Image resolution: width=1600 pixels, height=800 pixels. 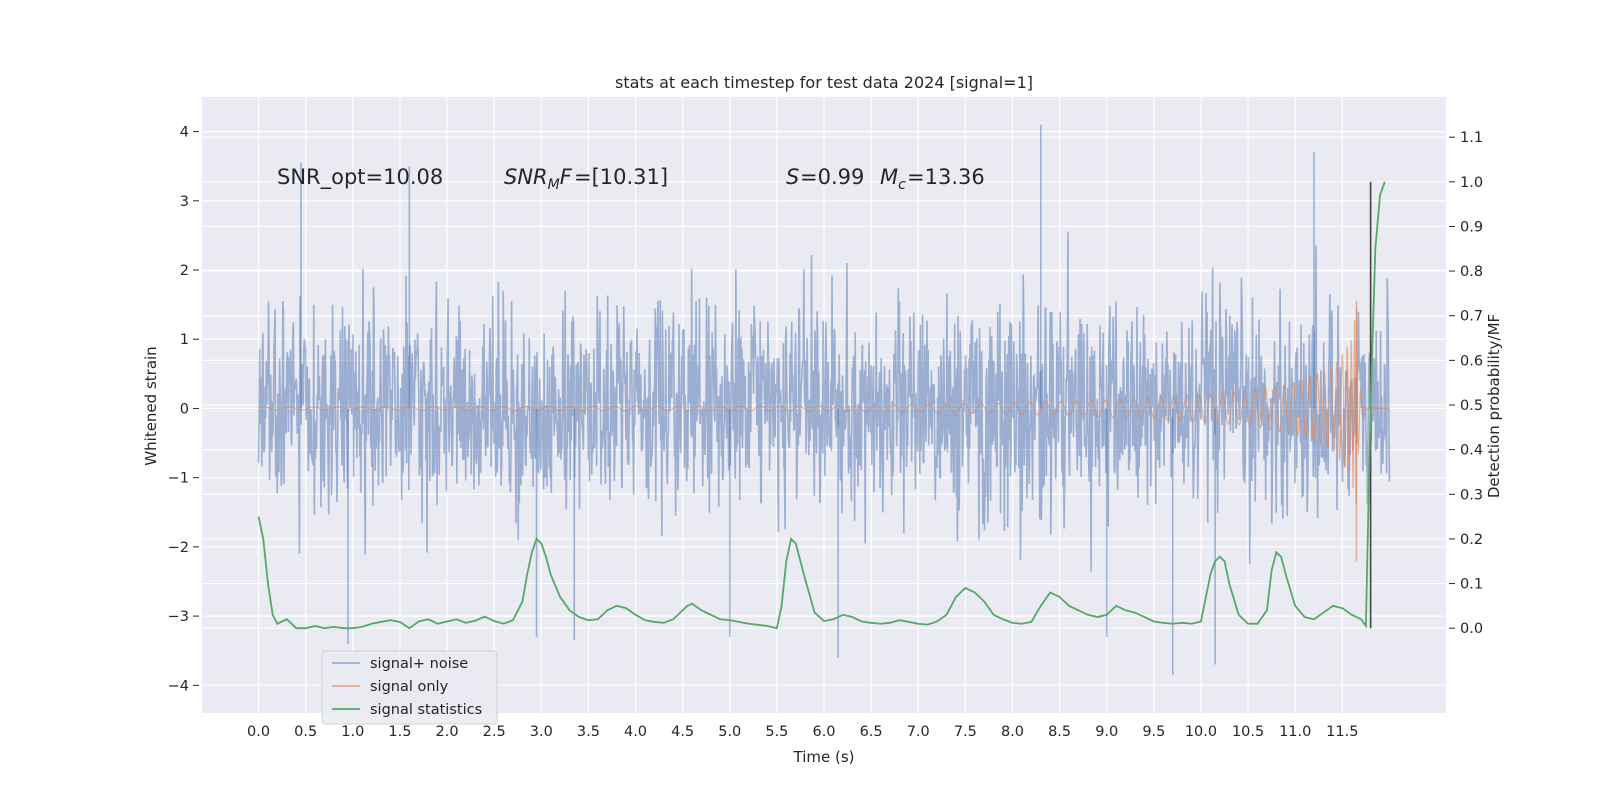 What do you see at coordinates (1471, 629) in the screenshot?
I see `y2-tick-label: 0.0` at bounding box center [1471, 629].